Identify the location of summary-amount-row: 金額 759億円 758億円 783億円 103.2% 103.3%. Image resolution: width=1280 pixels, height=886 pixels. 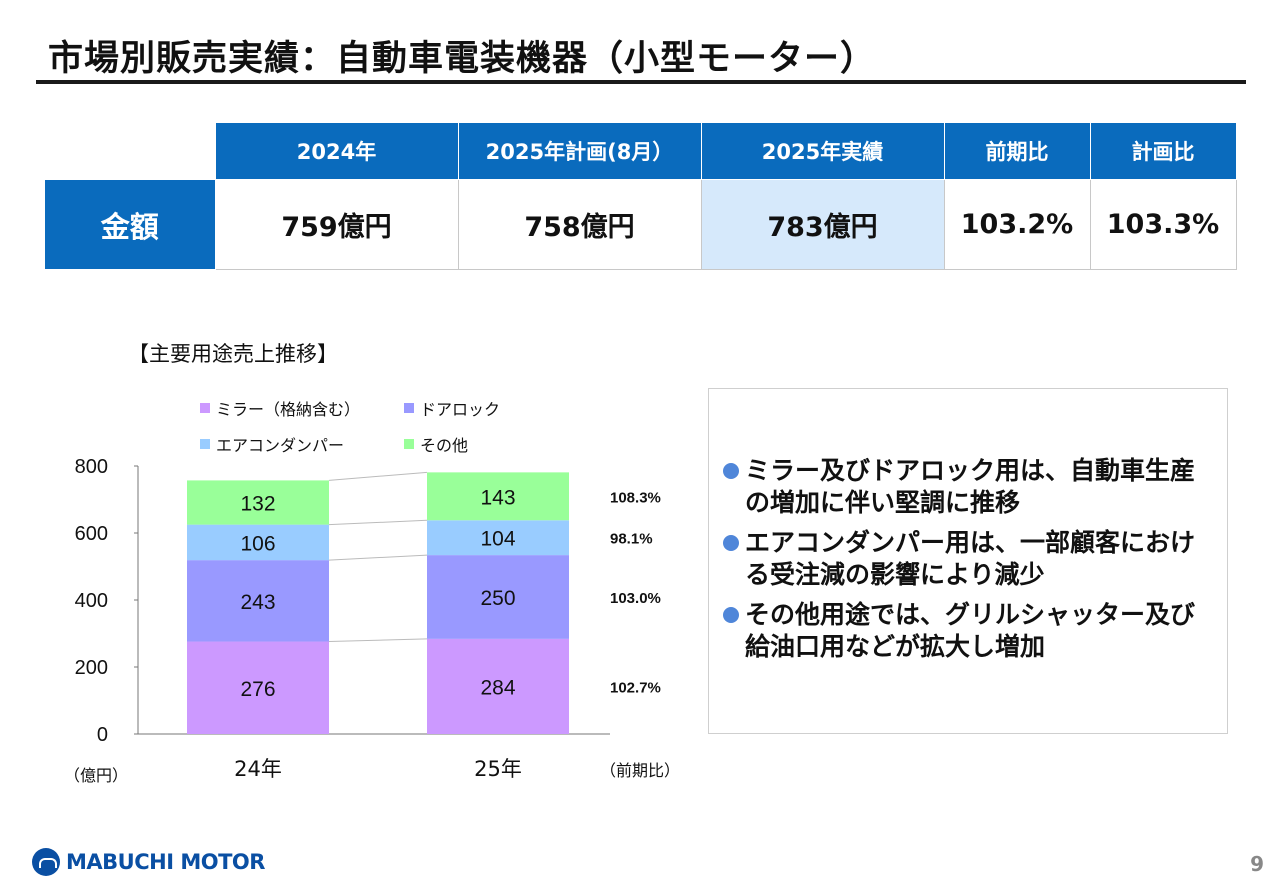
(640, 224).